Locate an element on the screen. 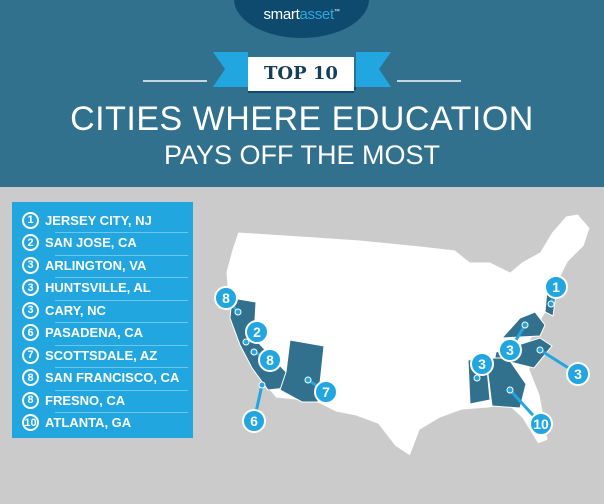 Image resolution: width=604 pixels, height=504 pixels. title-line1: CITIES WHERE EDUCATION is located at coordinates (302, 119).